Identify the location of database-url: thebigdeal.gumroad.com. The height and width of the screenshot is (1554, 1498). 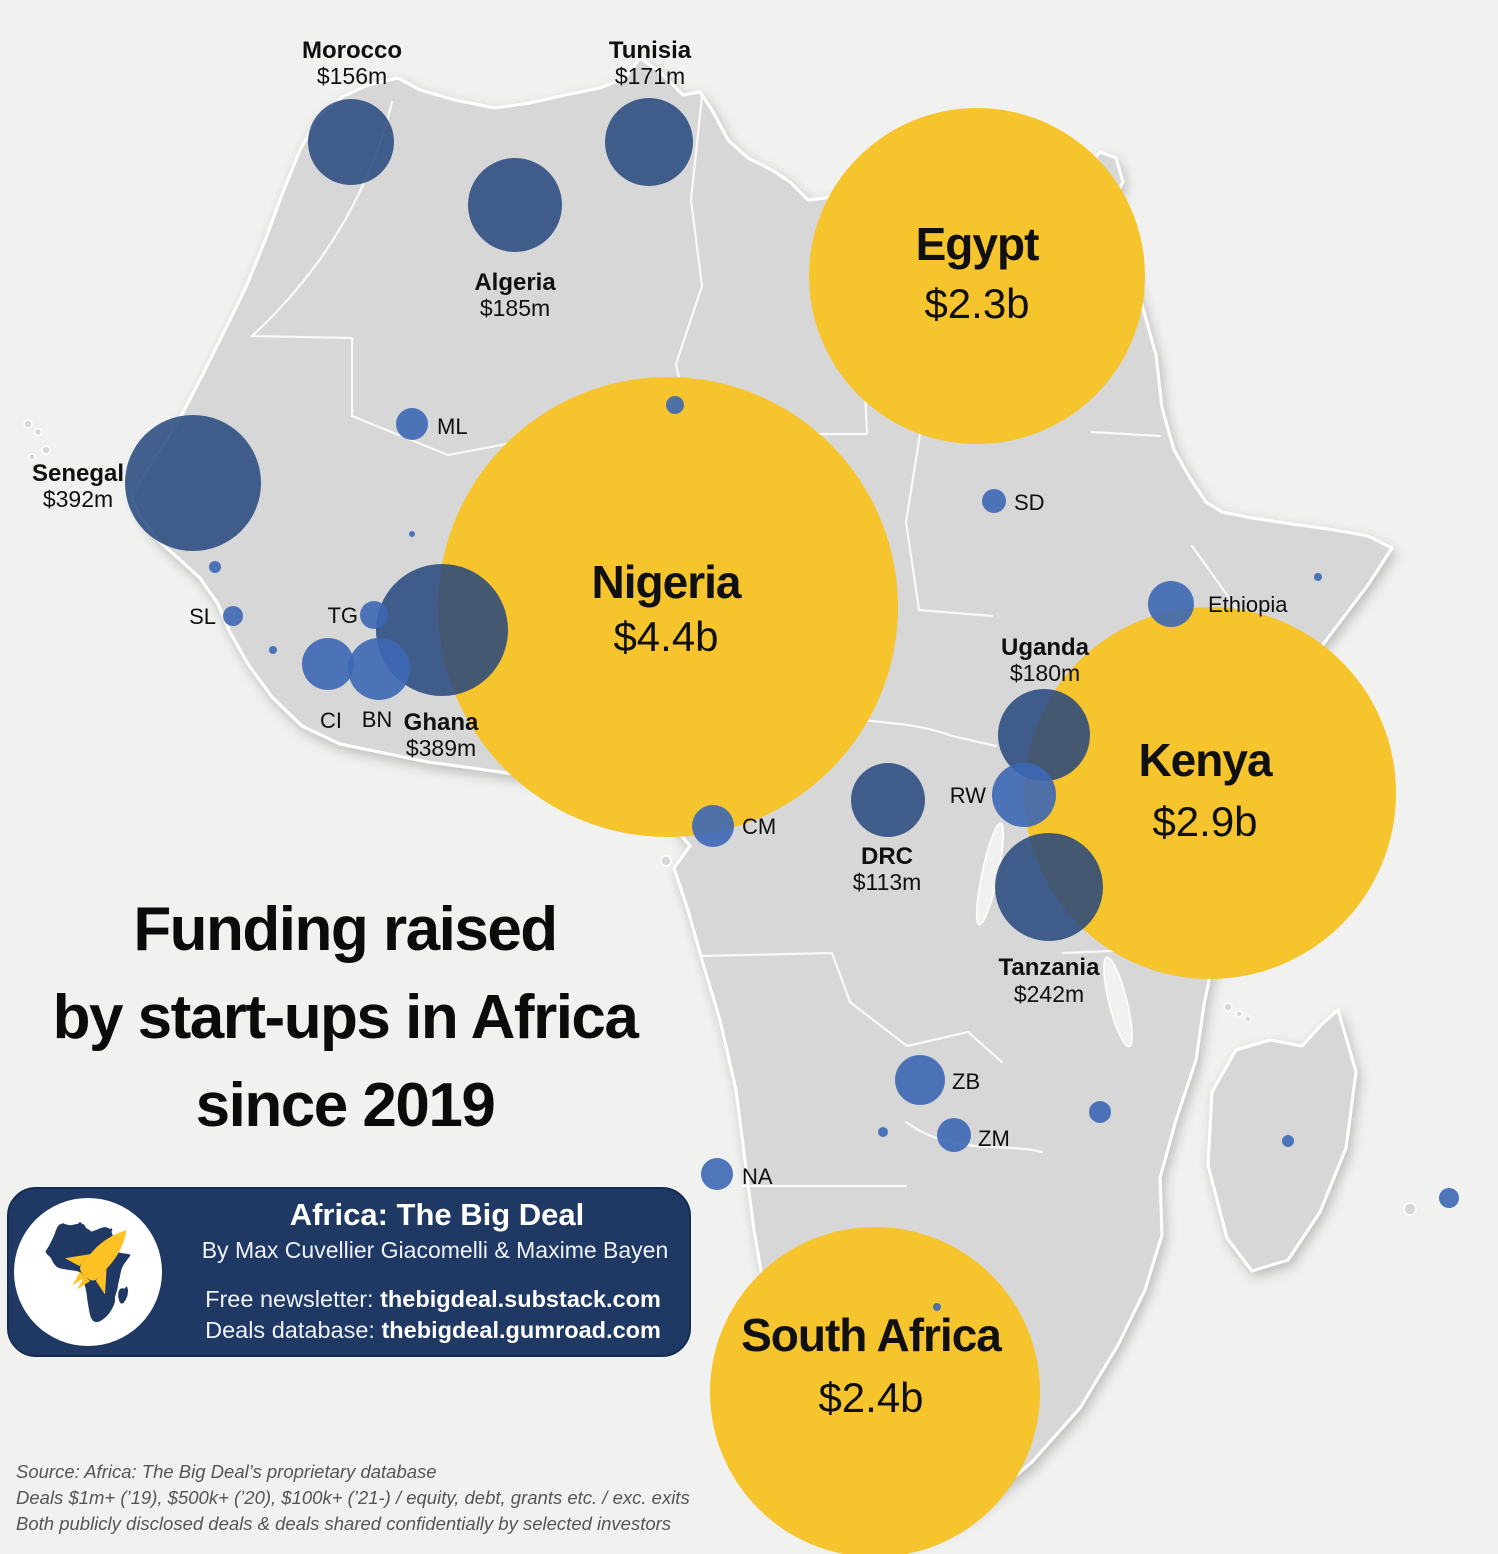
(520, 1330).